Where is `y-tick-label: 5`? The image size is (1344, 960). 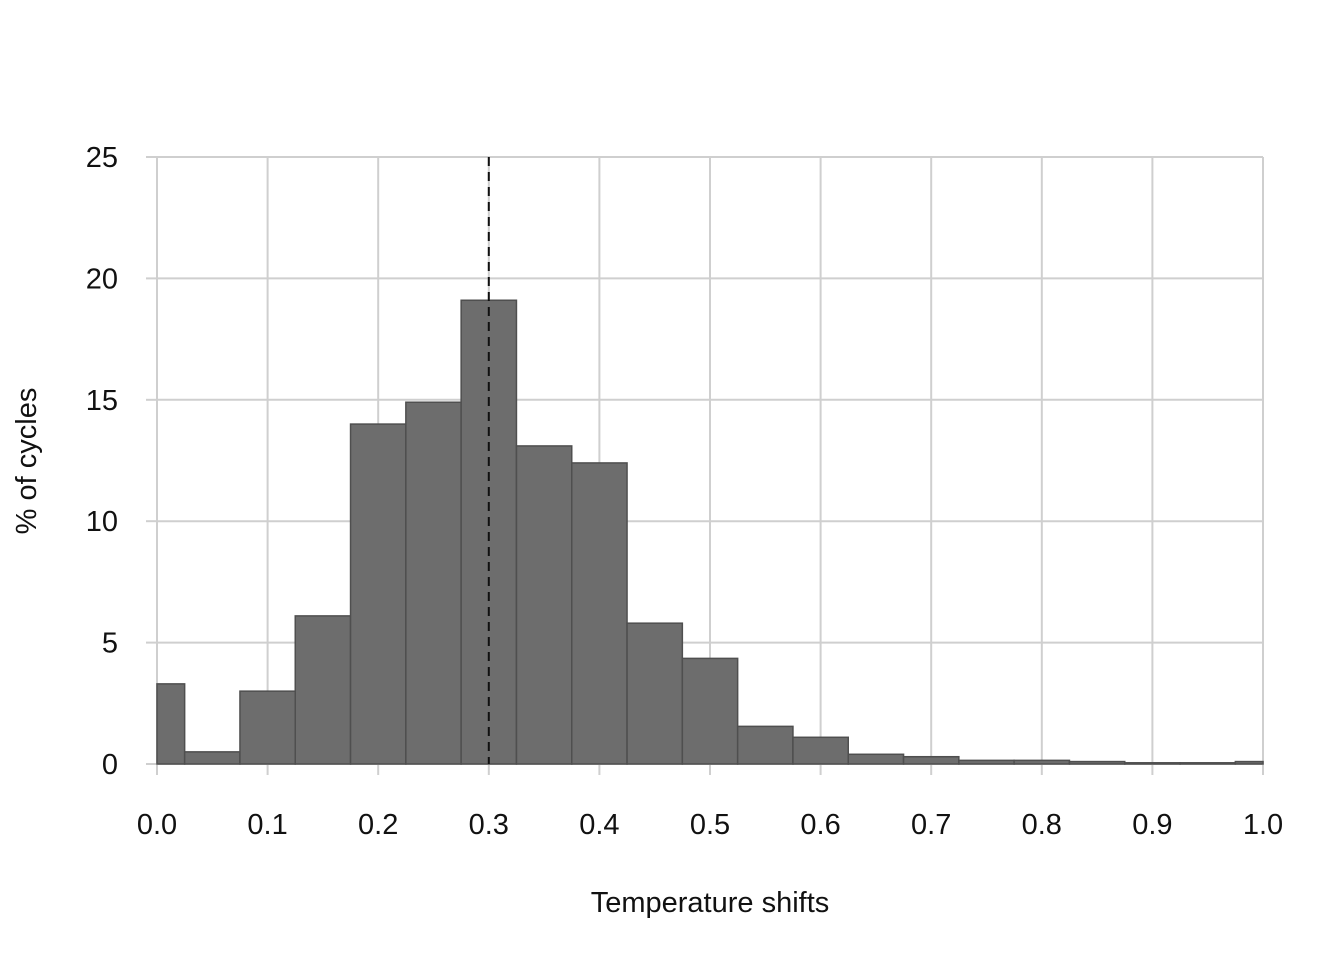 y-tick-label: 5 is located at coordinates (110, 644).